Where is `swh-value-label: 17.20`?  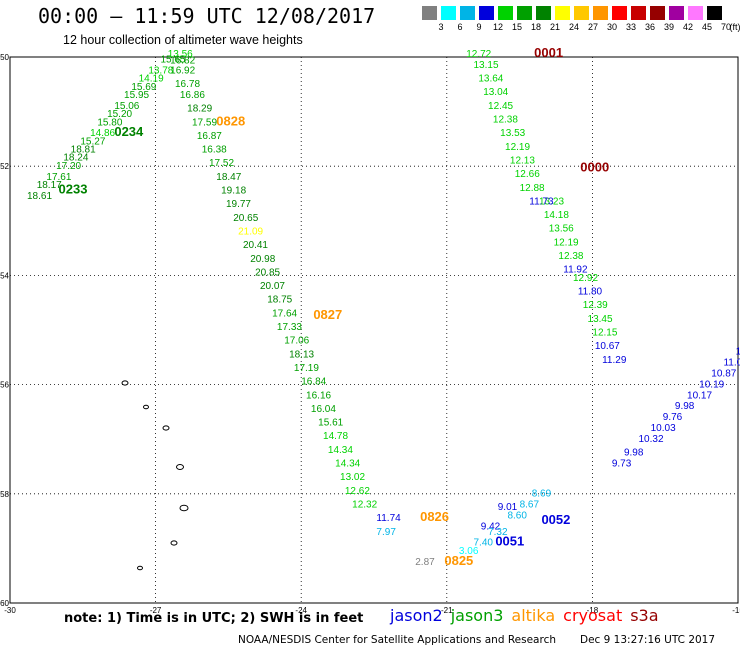
swh-value-label: 17.20 is located at coordinates (68, 166).